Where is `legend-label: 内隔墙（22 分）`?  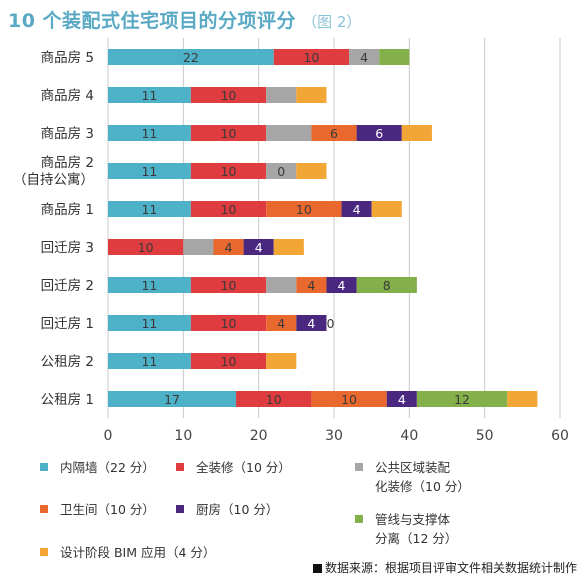 legend-label: 内隔墙（22 分） is located at coordinates (107, 467).